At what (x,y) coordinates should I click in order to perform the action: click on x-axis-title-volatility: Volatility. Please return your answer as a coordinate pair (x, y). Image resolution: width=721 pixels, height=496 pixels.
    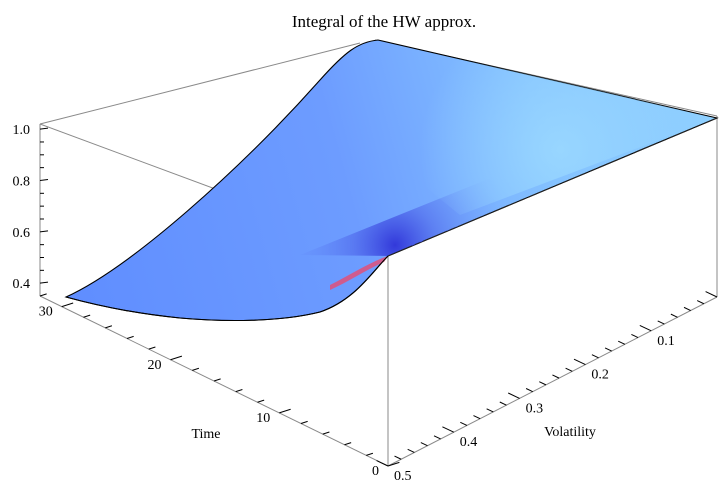
    Looking at the image, I should click on (570, 432).